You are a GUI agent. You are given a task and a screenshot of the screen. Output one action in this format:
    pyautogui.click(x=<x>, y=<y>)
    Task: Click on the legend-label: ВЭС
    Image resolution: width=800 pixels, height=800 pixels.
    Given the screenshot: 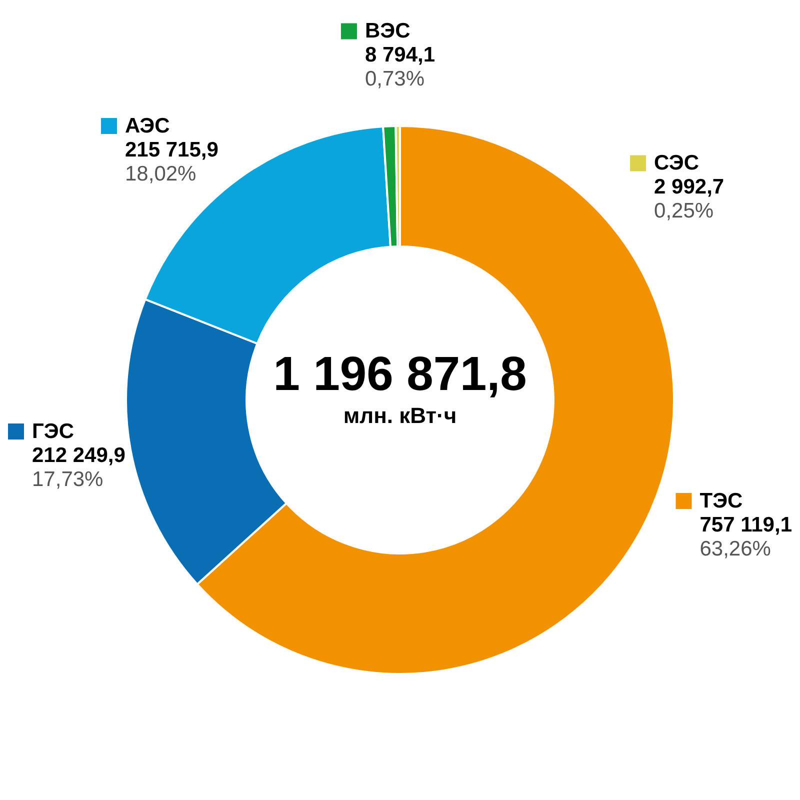 What is the action you would take?
    pyautogui.click(x=387, y=31)
    